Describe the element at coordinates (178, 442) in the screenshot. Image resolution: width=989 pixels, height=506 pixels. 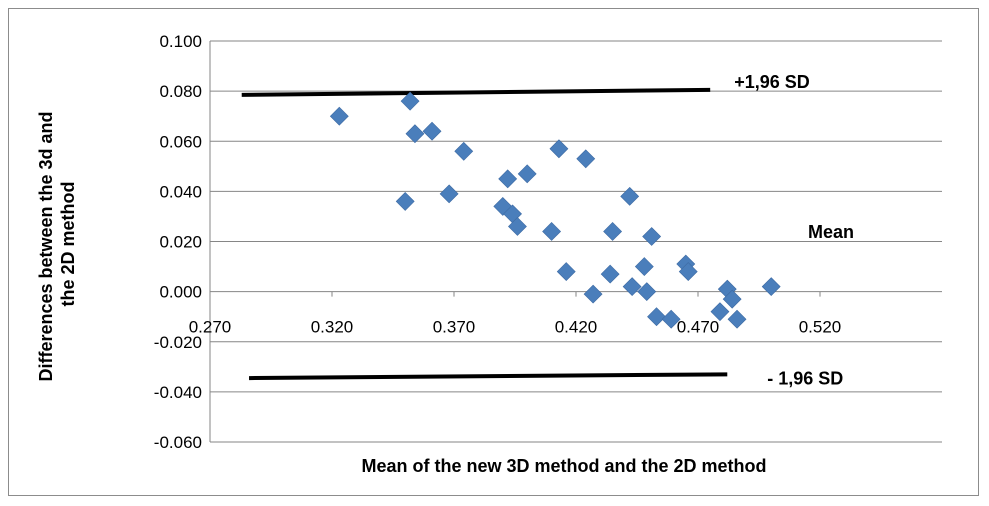
I see `y-tick-label: -0.060` at that location.